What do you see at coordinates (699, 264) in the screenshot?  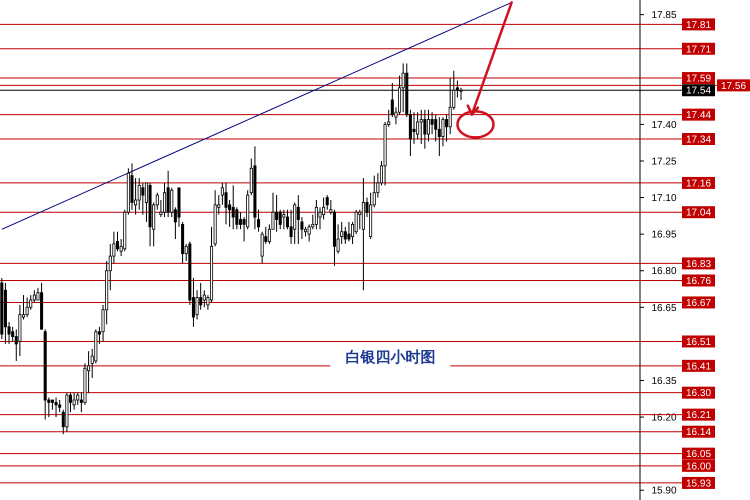 I see `ref-line-label: 16.83` at bounding box center [699, 264].